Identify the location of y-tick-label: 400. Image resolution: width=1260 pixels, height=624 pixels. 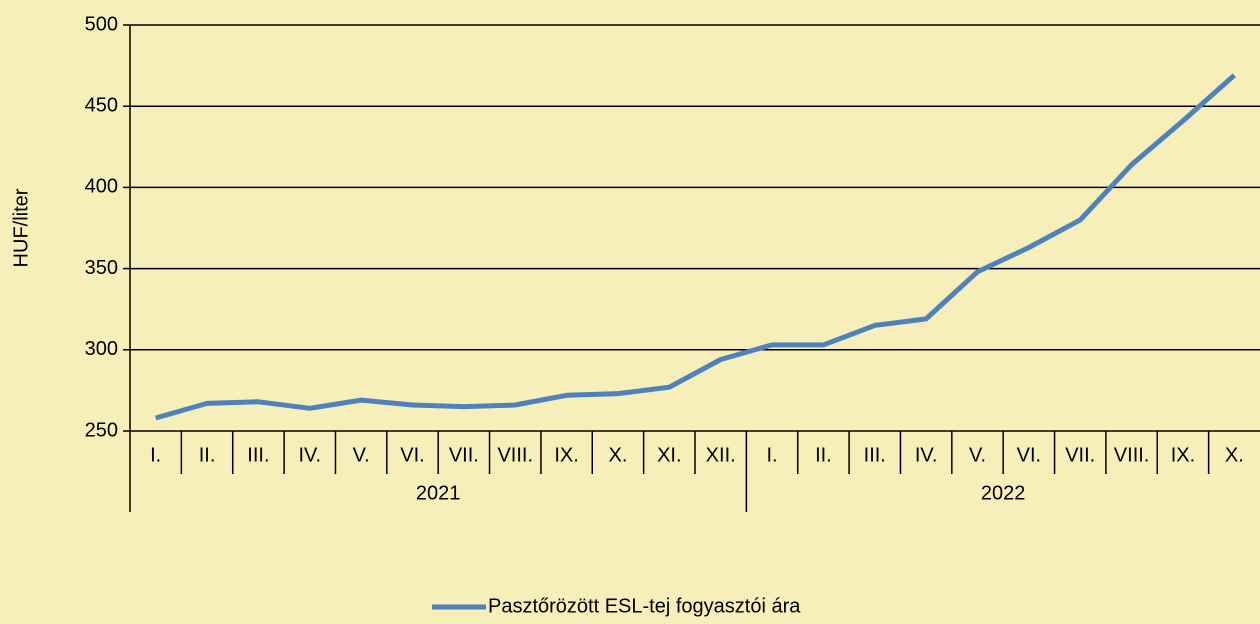
(101, 187).